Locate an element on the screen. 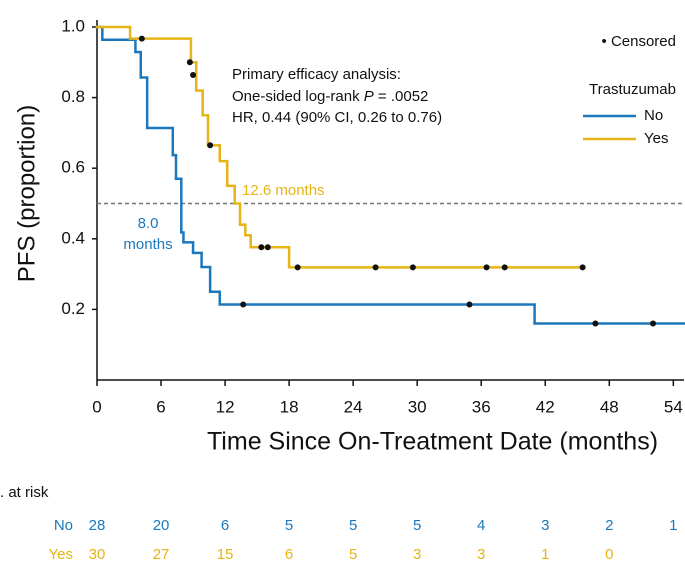 The height and width of the screenshot is (570, 685). x-tick-label: 54 is located at coordinates (673, 406).